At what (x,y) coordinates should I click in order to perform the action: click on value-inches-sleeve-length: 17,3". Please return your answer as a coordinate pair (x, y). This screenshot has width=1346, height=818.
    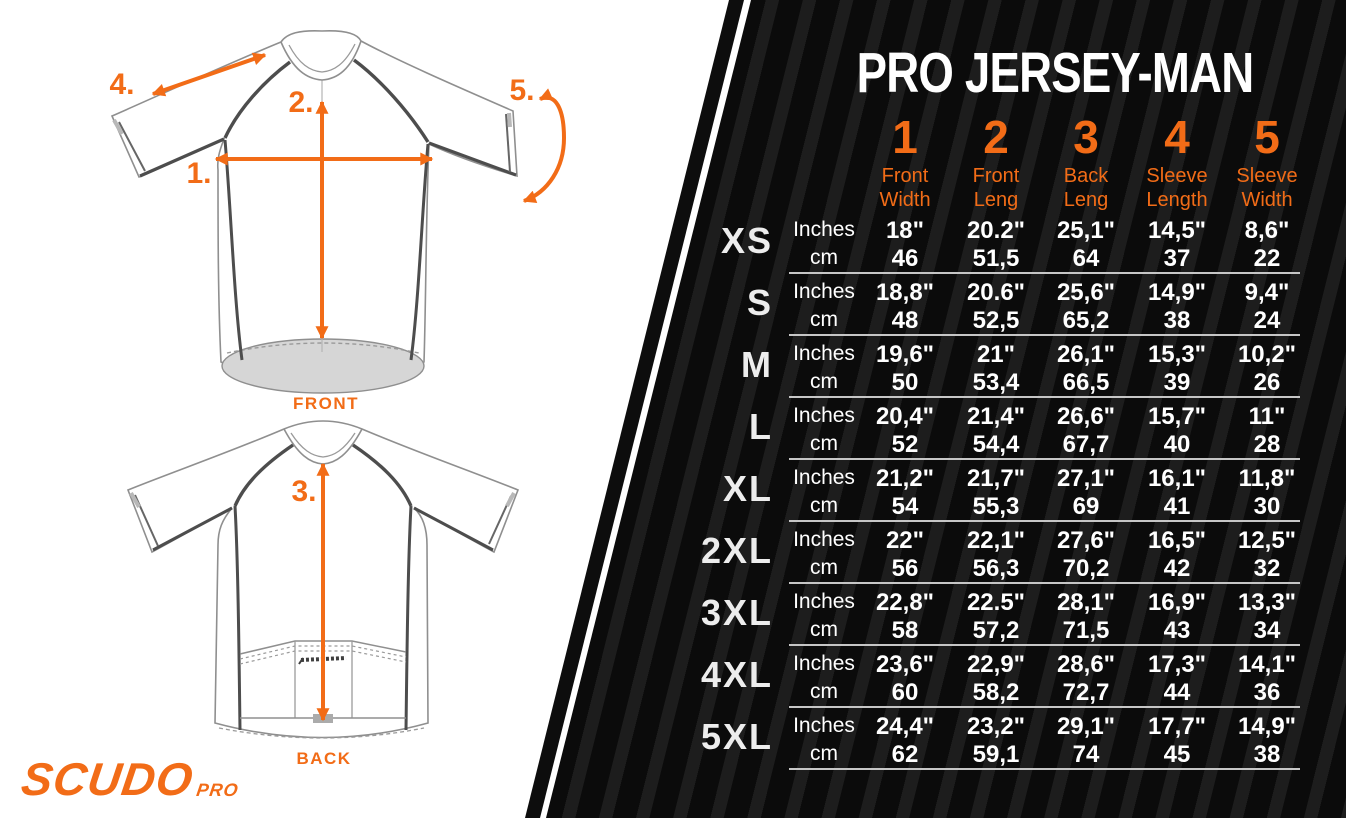
    Looking at the image, I should click on (1177, 664).